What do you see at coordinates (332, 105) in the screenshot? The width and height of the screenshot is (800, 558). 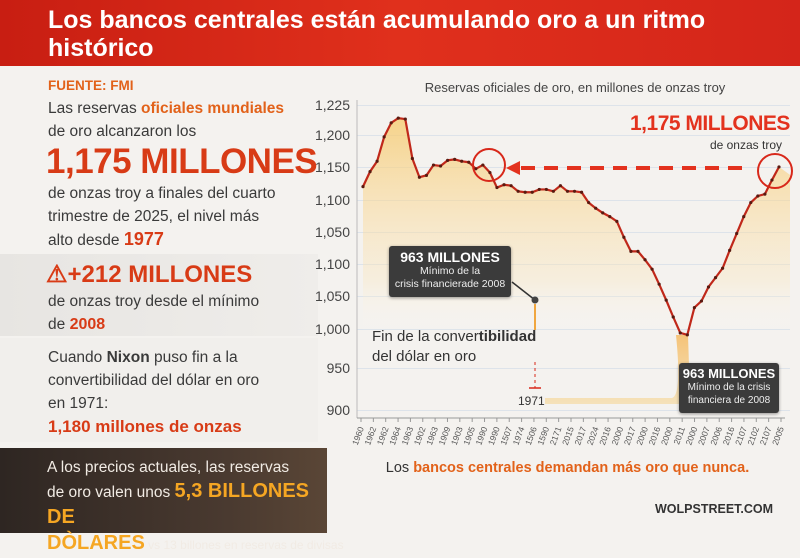 I see `y-tick-label: 1,225` at bounding box center [332, 105].